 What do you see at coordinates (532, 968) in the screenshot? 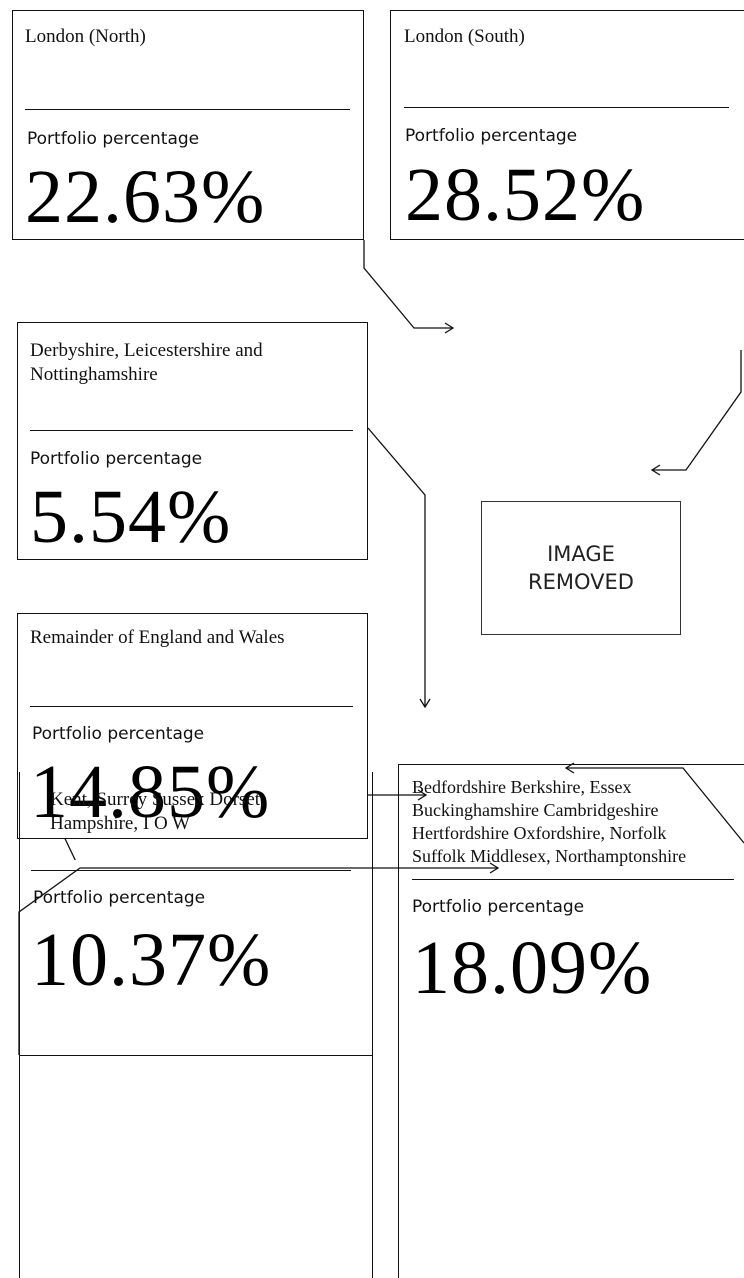
I see `portfolio-value: 18.09%` at bounding box center [532, 968].